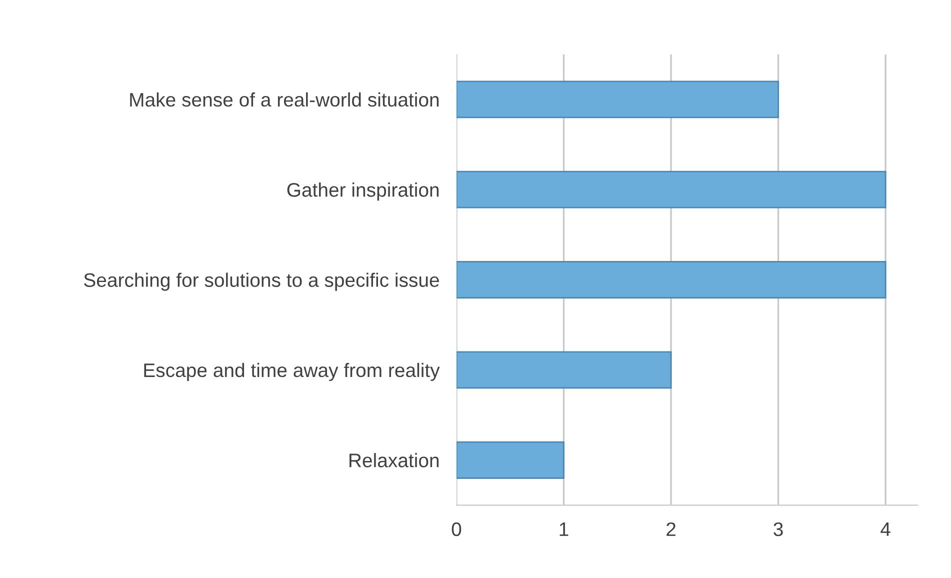 Image resolution: width=951 pixels, height=578 pixels. What do you see at coordinates (457, 529) in the screenshot?
I see `x-tick-label: 0` at bounding box center [457, 529].